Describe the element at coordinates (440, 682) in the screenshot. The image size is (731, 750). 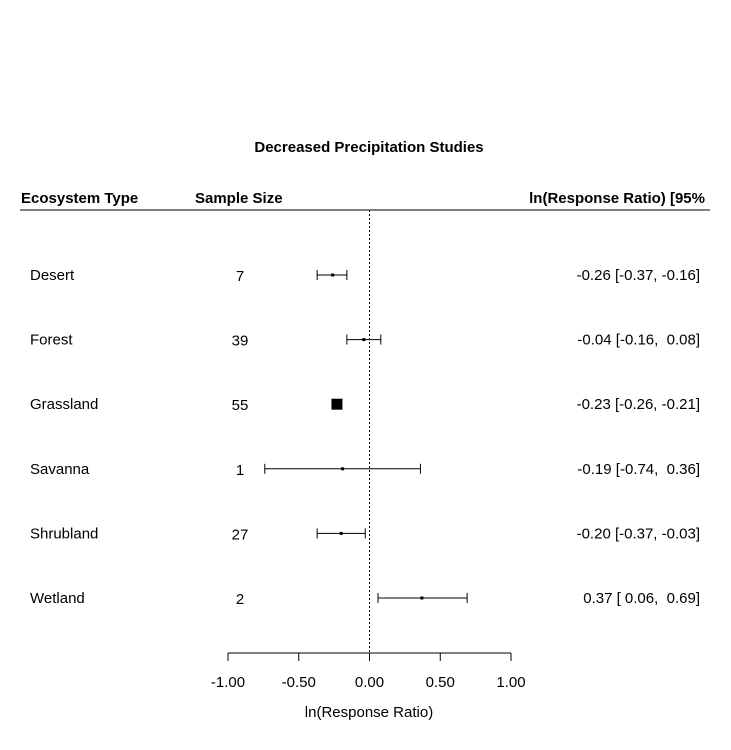
I see `x-tick-label: 0.50` at that location.